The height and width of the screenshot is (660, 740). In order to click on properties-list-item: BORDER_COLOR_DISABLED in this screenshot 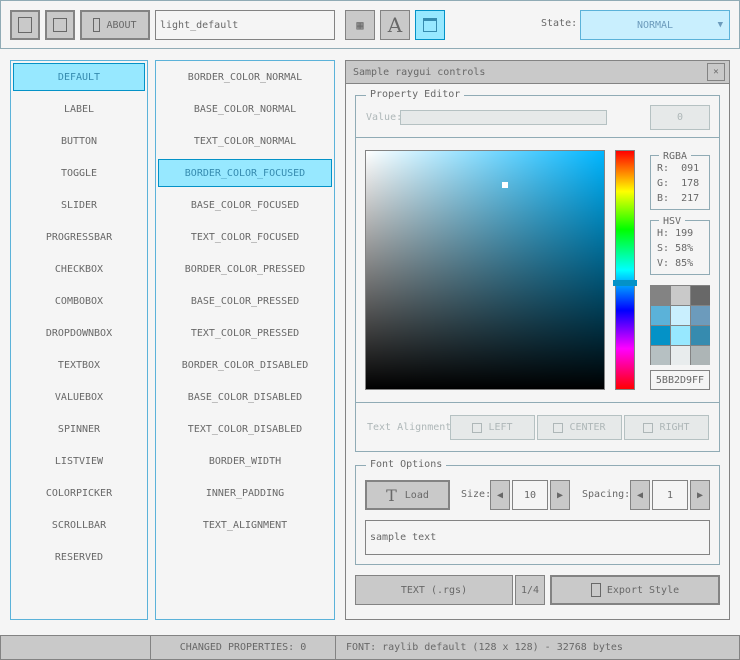, I will do `click(245, 365)`.